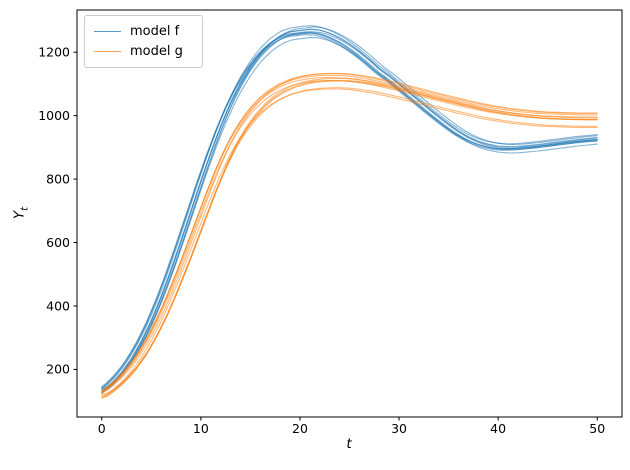  What do you see at coordinates (155, 31) in the screenshot?
I see `legend-label-model-f: model f` at bounding box center [155, 31].